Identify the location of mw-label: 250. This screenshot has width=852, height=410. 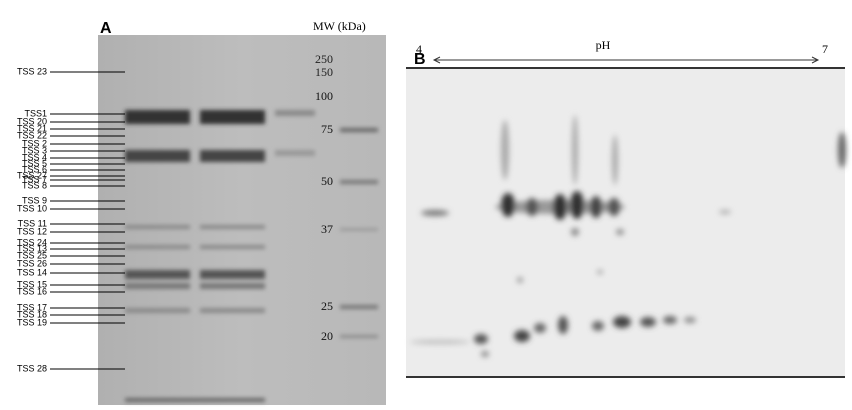
(324, 59).